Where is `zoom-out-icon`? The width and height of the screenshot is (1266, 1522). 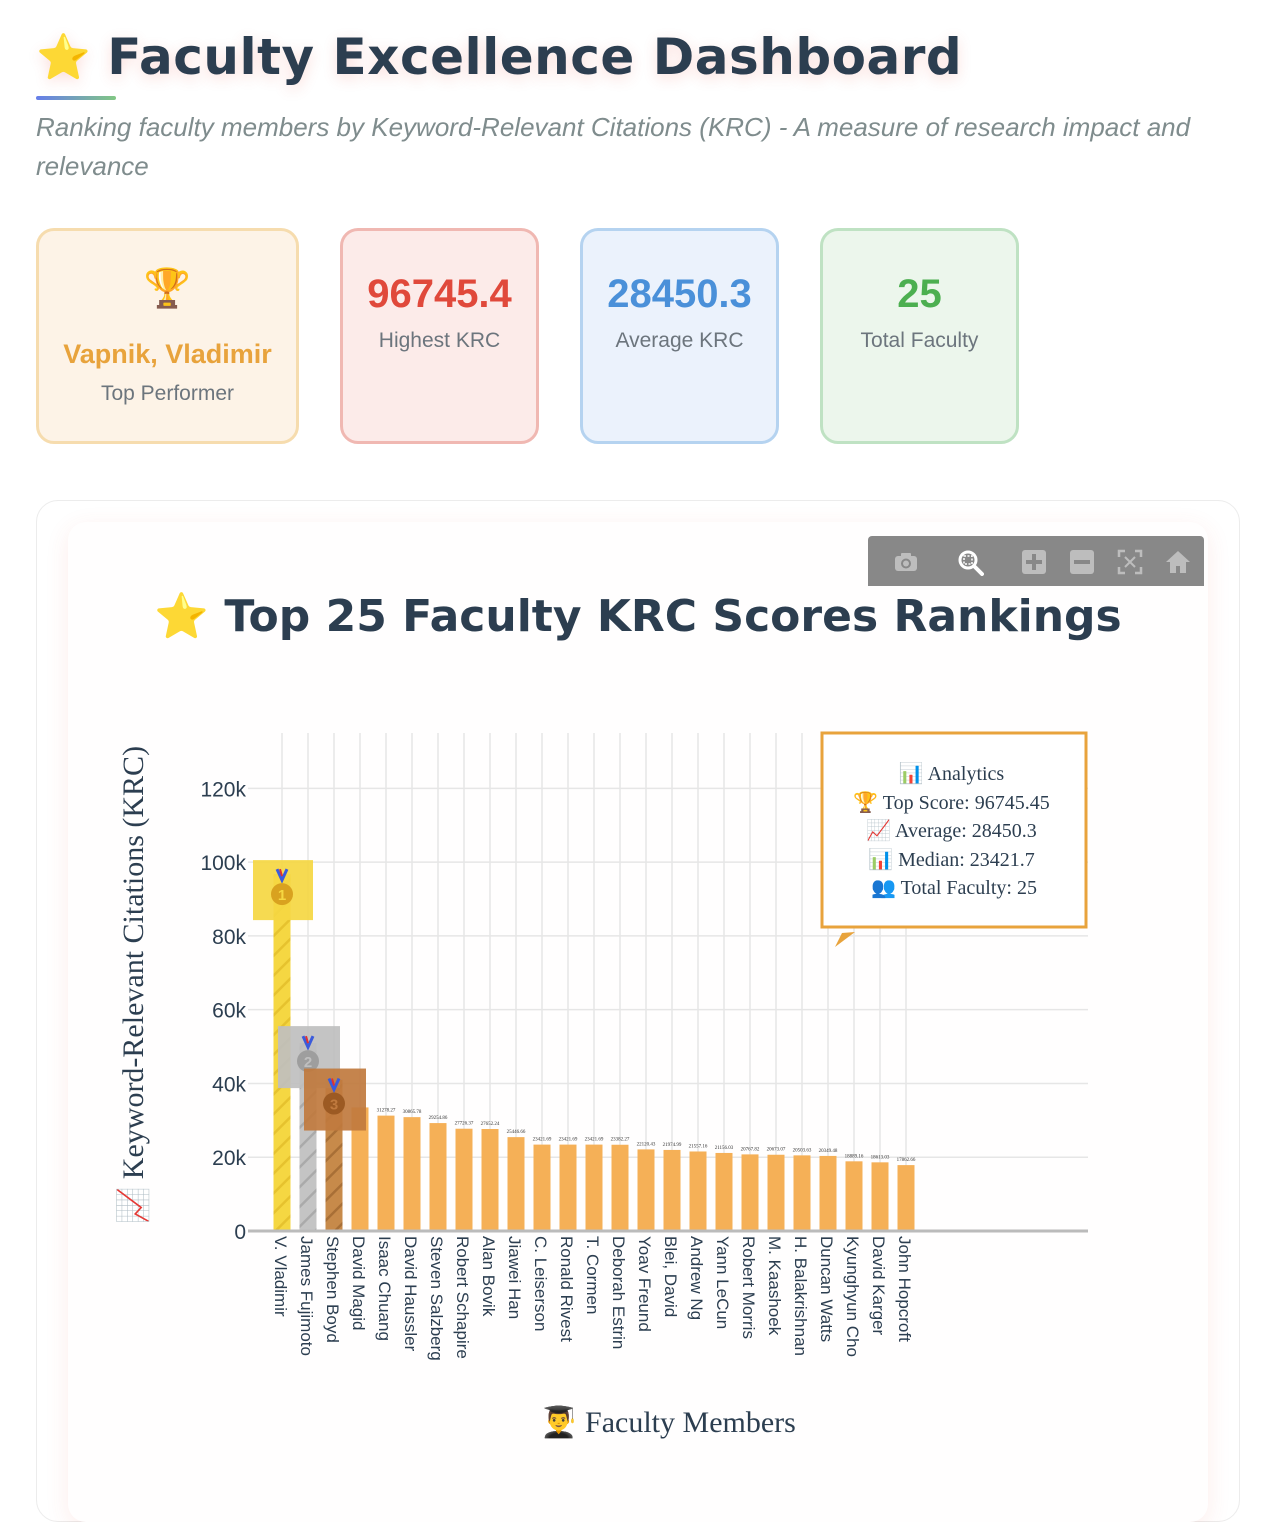 zoom-out-icon is located at coordinates (1082, 562).